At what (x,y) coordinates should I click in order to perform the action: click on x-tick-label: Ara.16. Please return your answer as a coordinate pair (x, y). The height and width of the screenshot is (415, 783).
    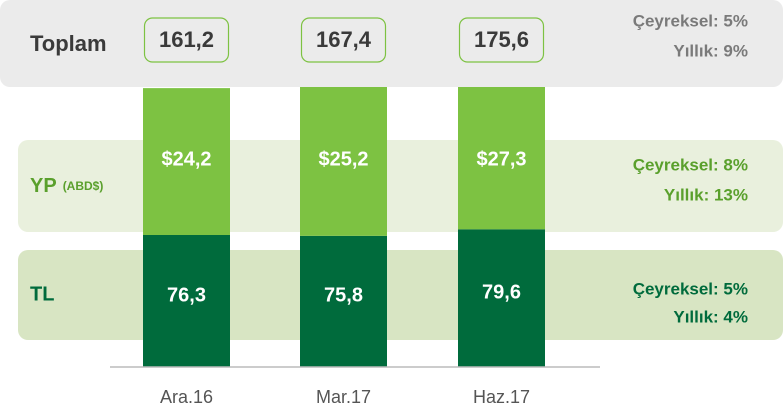
    Looking at the image, I should click on (186, 397).